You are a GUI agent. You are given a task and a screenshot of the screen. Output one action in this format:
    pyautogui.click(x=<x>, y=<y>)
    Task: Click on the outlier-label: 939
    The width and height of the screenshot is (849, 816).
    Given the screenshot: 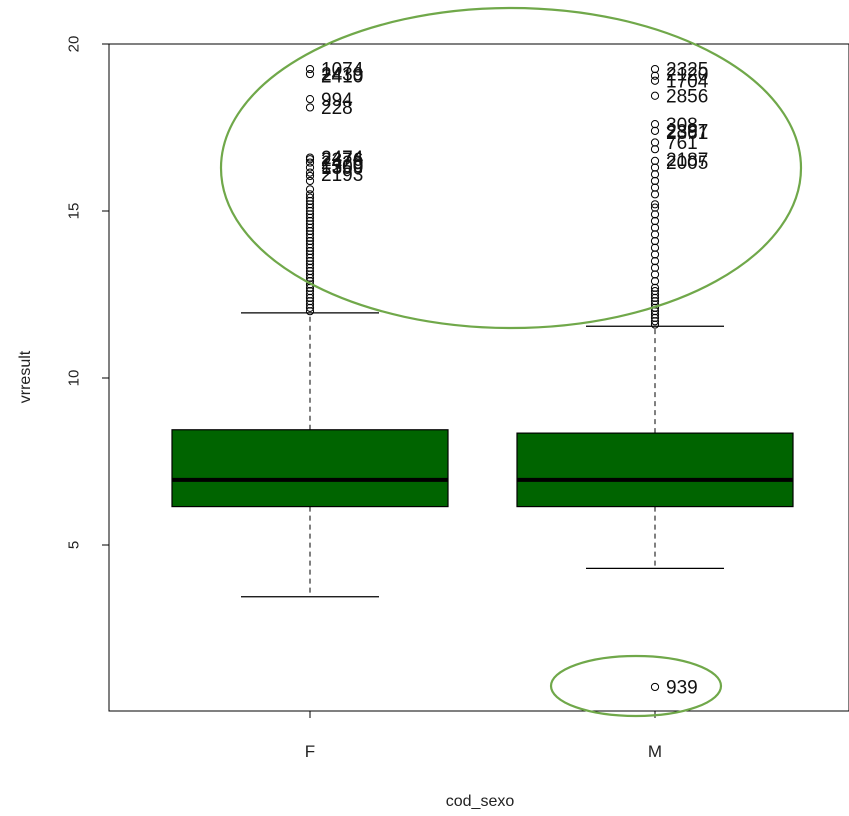 What is the action you would take?
    pyautogui.click(x=682, y=688)
    